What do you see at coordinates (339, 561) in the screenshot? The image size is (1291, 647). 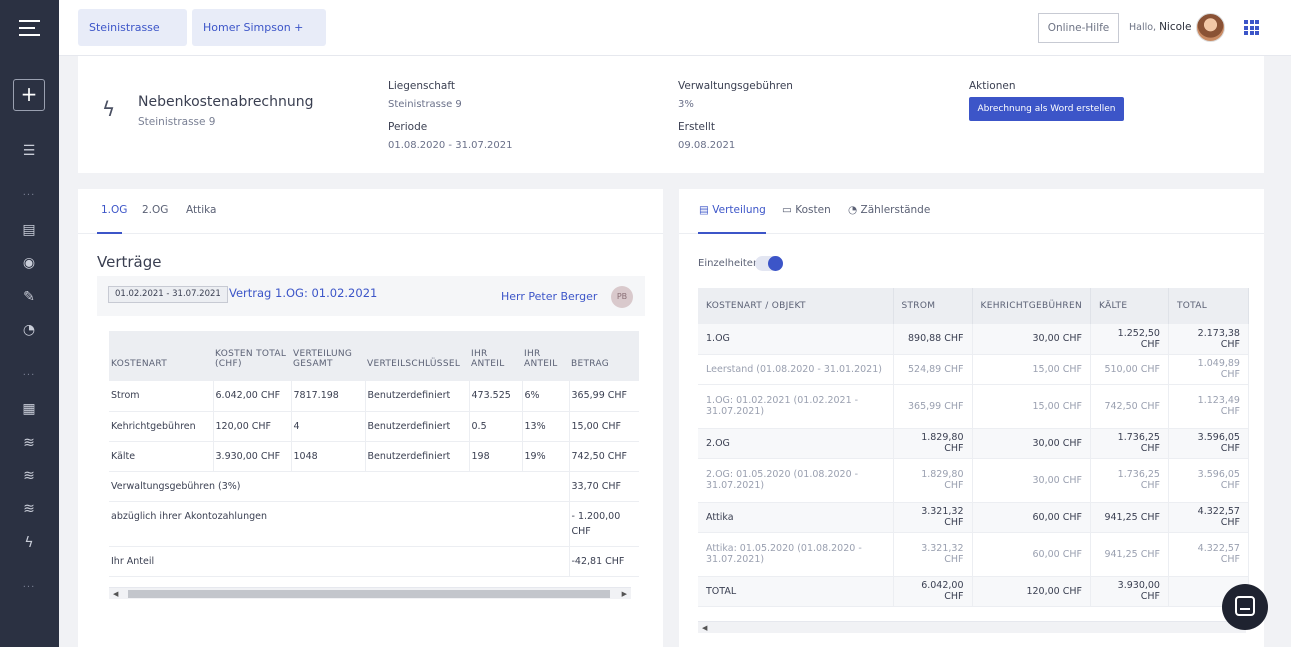 I see `summary-label: Ihr Anteil` at bounding box center [339, 561].